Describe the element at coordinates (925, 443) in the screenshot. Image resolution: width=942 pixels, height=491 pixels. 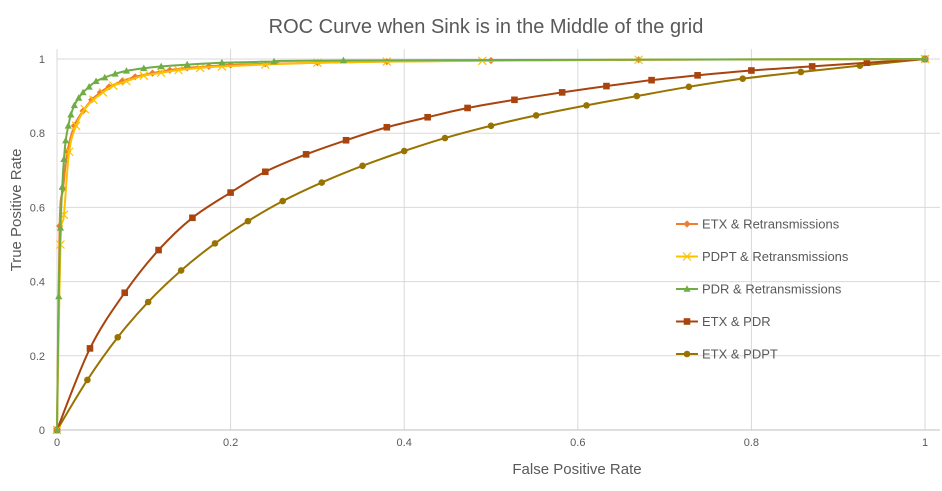
I see `x-tick-label: 1` at that location.